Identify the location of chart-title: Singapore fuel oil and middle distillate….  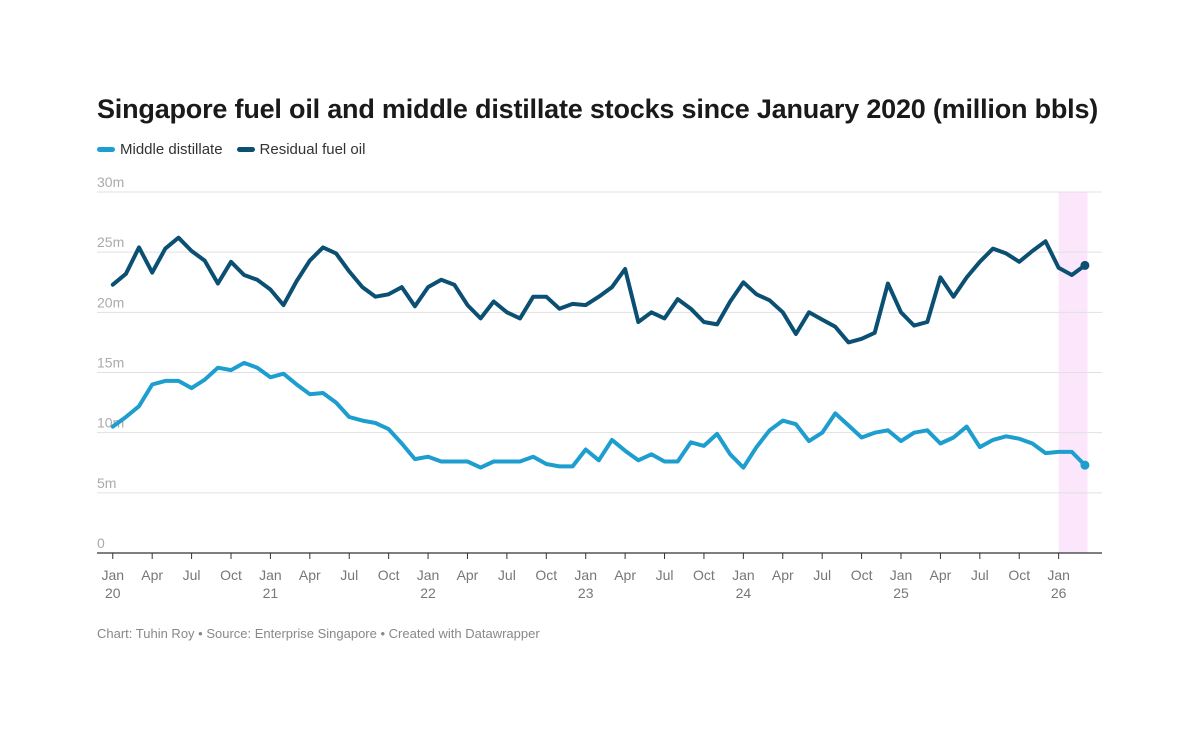
(598, 109).